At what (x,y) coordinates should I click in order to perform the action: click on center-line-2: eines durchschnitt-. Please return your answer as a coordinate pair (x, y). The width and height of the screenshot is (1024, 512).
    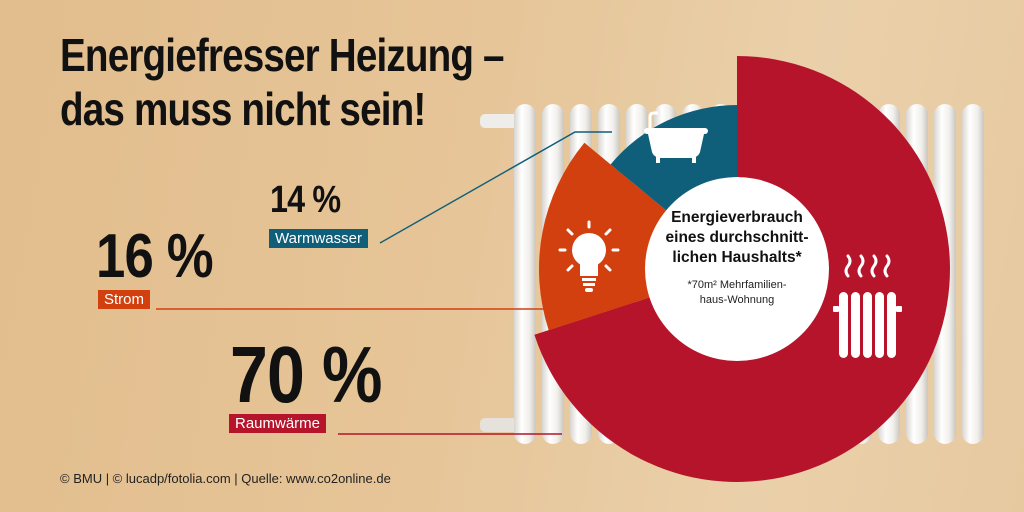
    Looking at the image, I should click on (737, 237).